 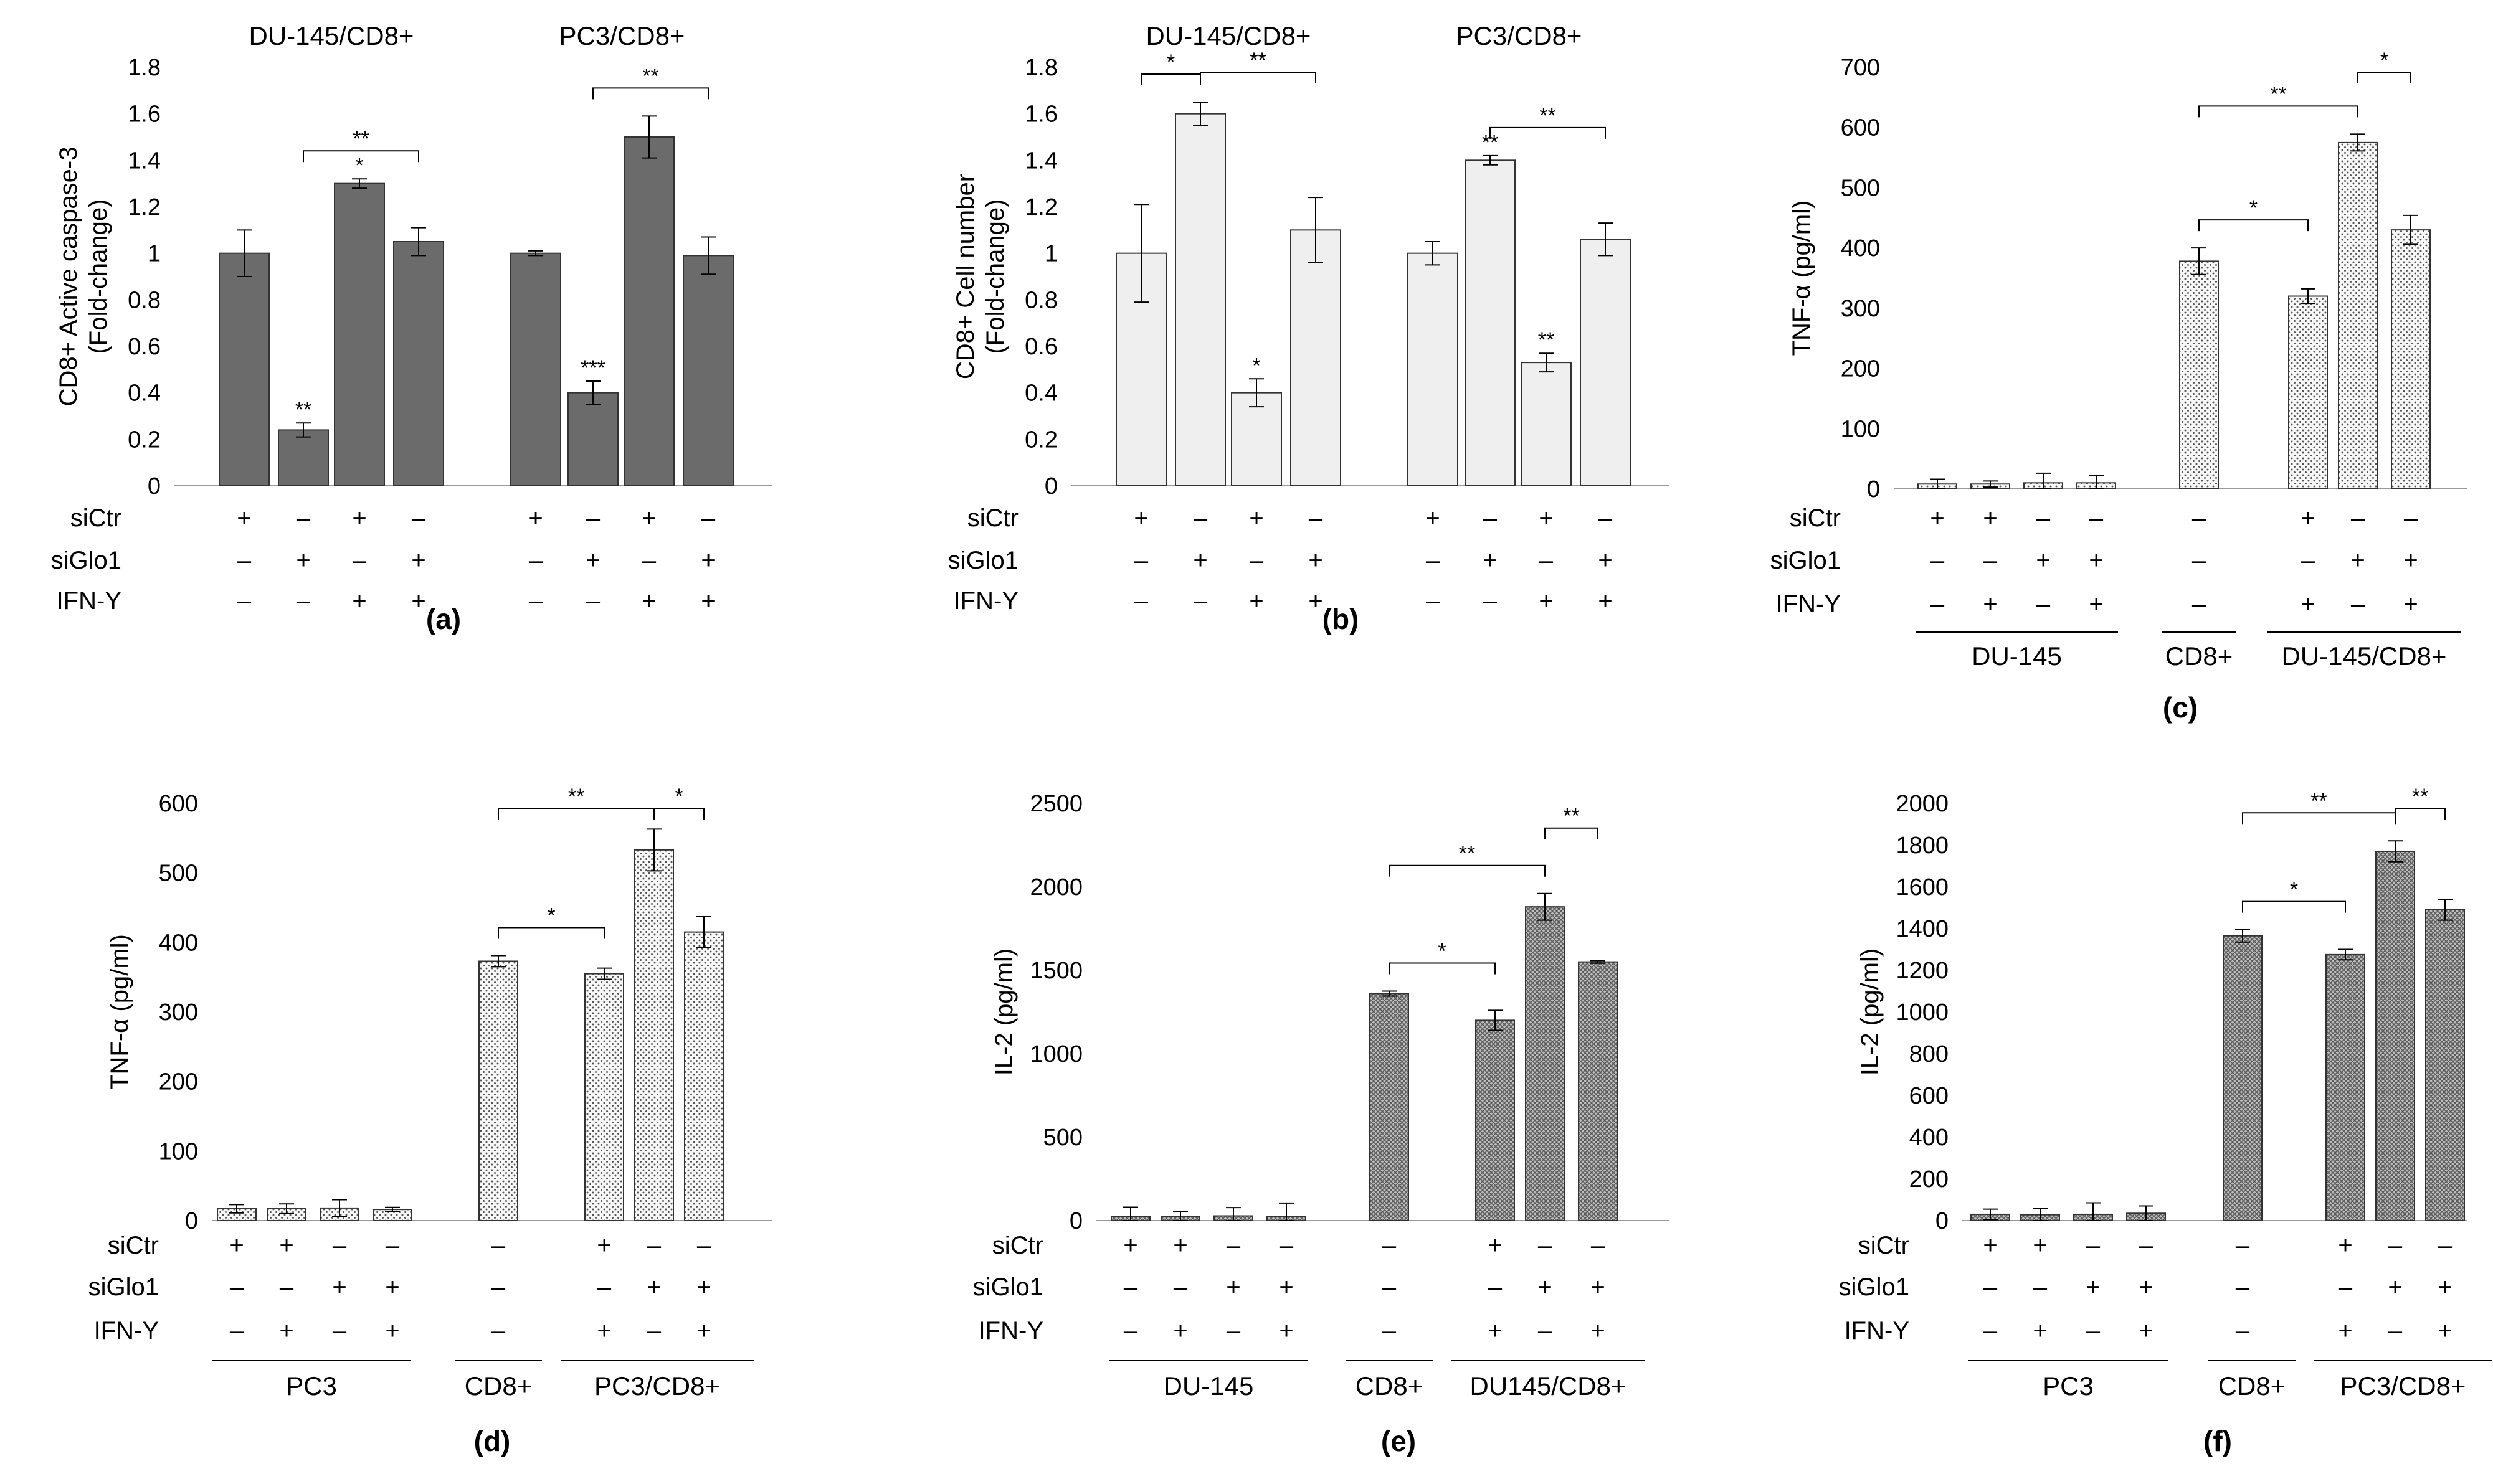 What do you see at coordinates (359, 165) in the screenshot?
I see `significance-mark: *` at bounding box center [359, 165].